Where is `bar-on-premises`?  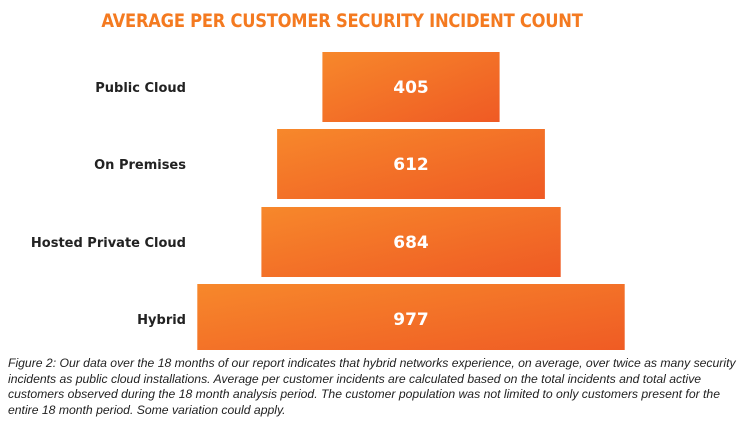
bar-on-premises is located at coordinates (411, 164).